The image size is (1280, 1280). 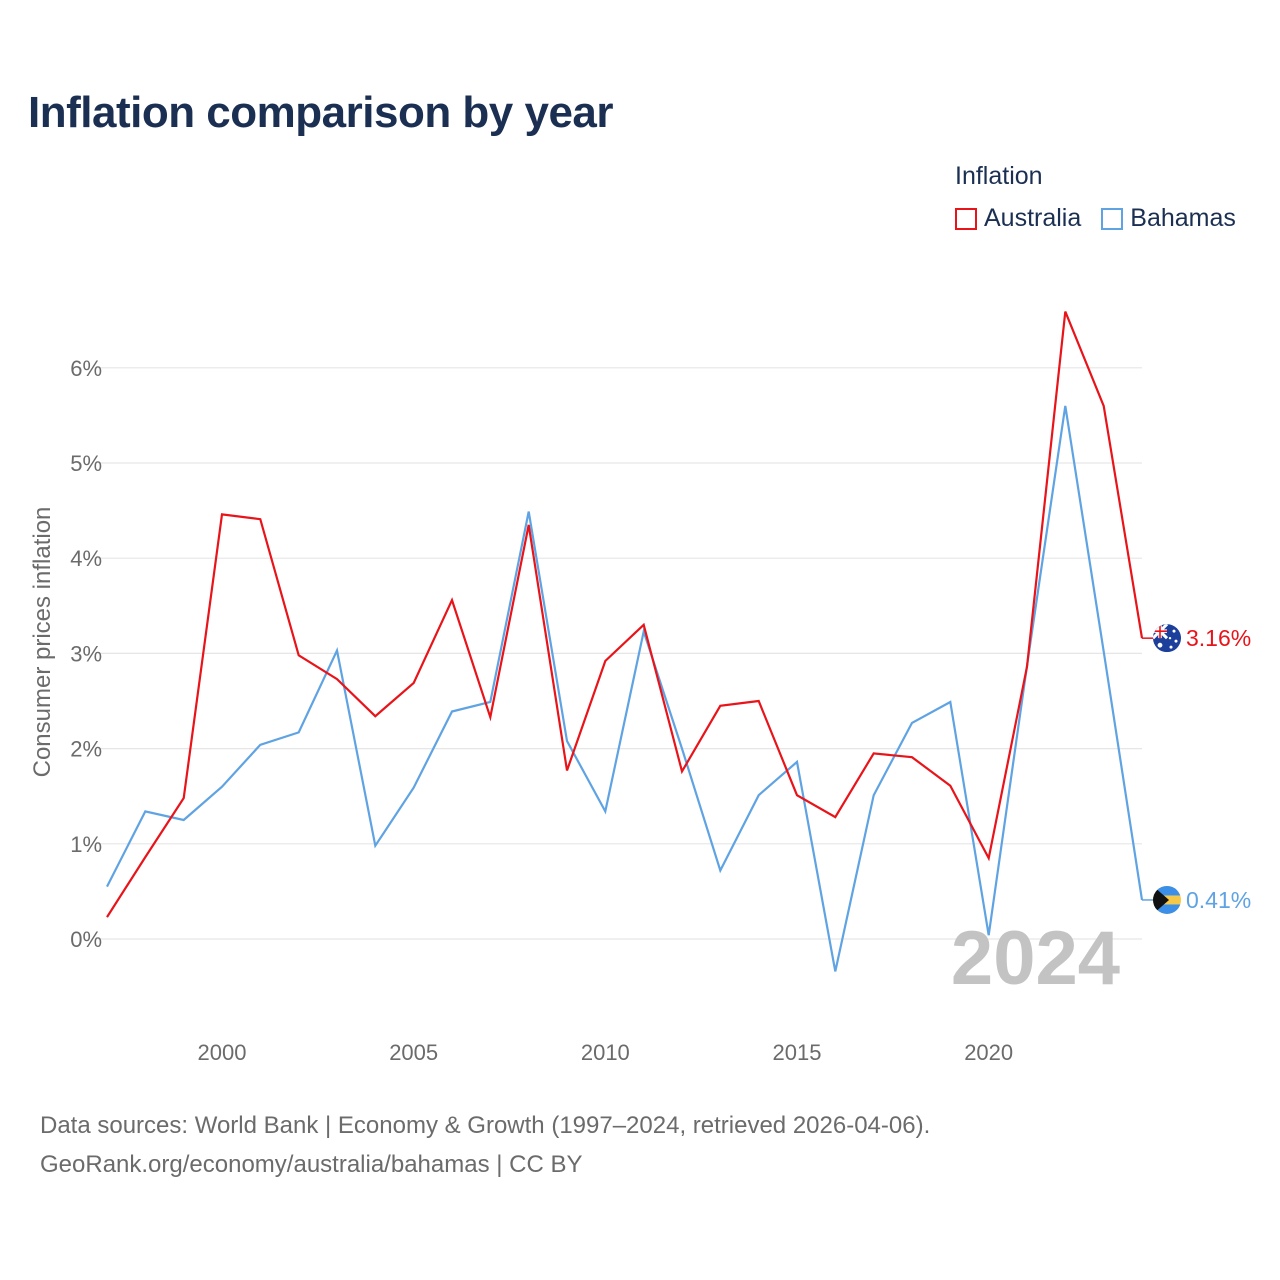 I want to click on x-tick-label: 2005, so click(x=413, y=1052).